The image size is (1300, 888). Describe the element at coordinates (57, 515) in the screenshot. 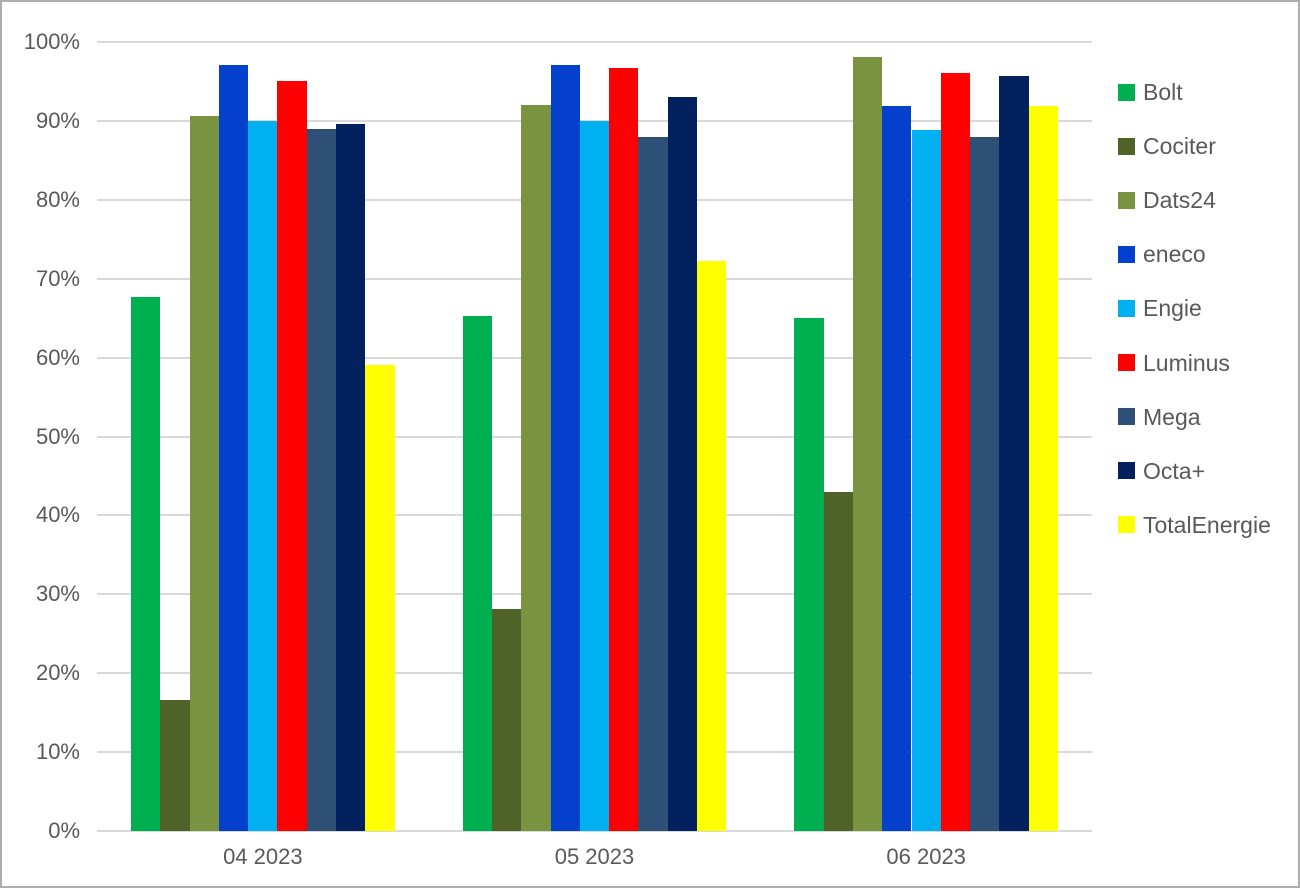

I see `y-tick-label-40: 40%` at that location.